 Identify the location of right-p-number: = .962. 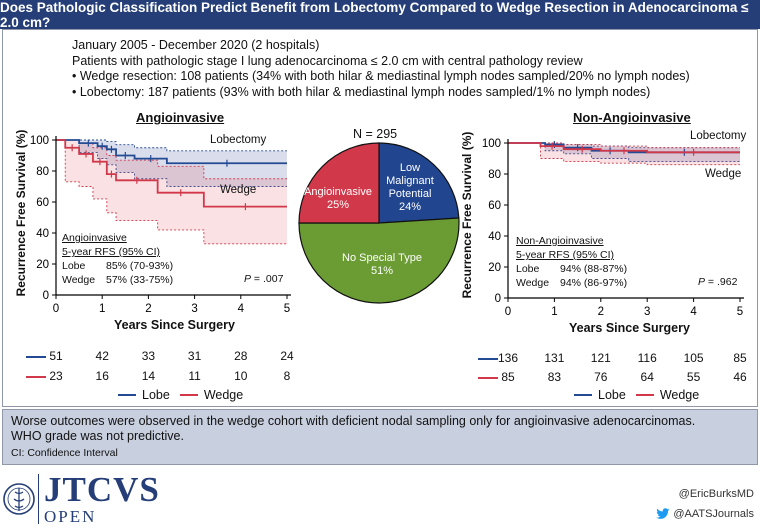
(721, 282).